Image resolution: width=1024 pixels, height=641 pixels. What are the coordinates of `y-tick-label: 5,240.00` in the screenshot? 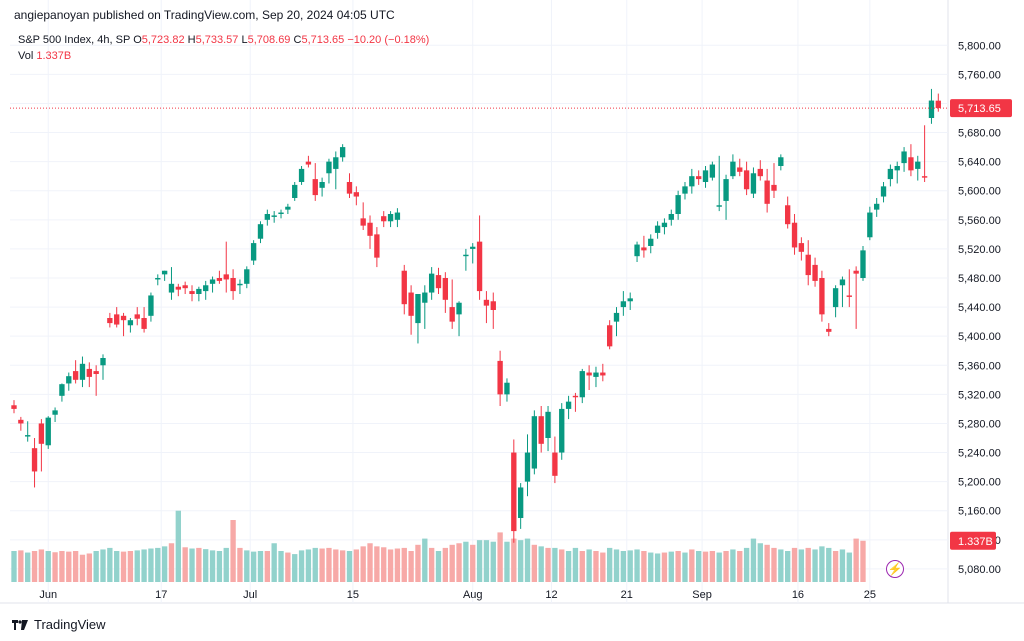 It's located at (979, 454).